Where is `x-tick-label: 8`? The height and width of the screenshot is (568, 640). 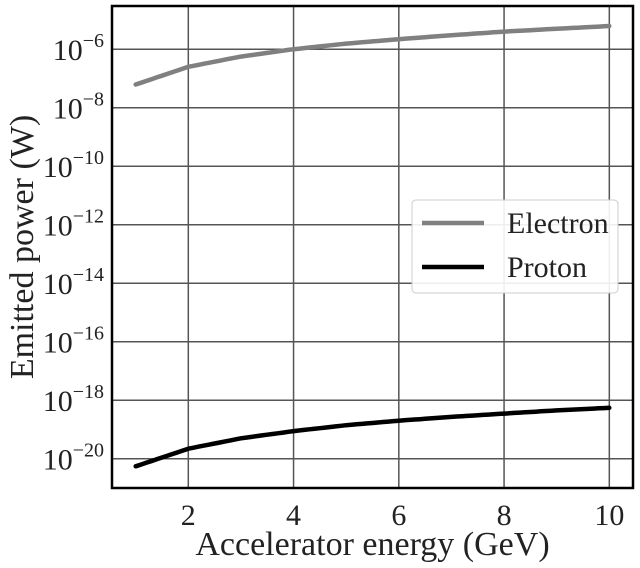 x-tick-label: 8 is located at coordinates (504, 515).